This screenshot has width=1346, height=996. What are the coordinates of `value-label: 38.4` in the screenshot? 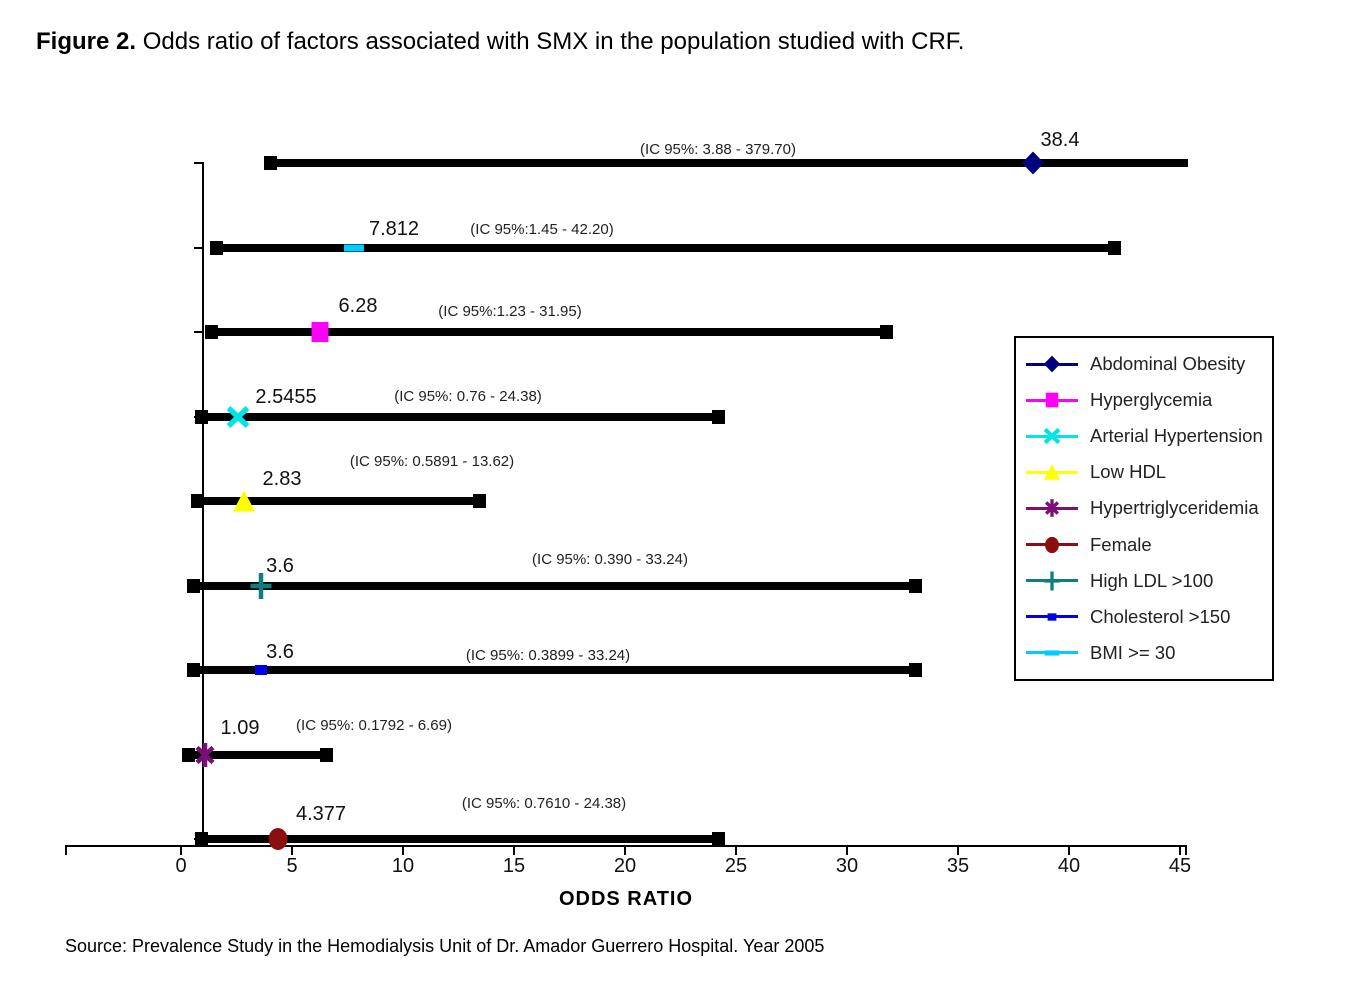 It's located at (1060, 140).